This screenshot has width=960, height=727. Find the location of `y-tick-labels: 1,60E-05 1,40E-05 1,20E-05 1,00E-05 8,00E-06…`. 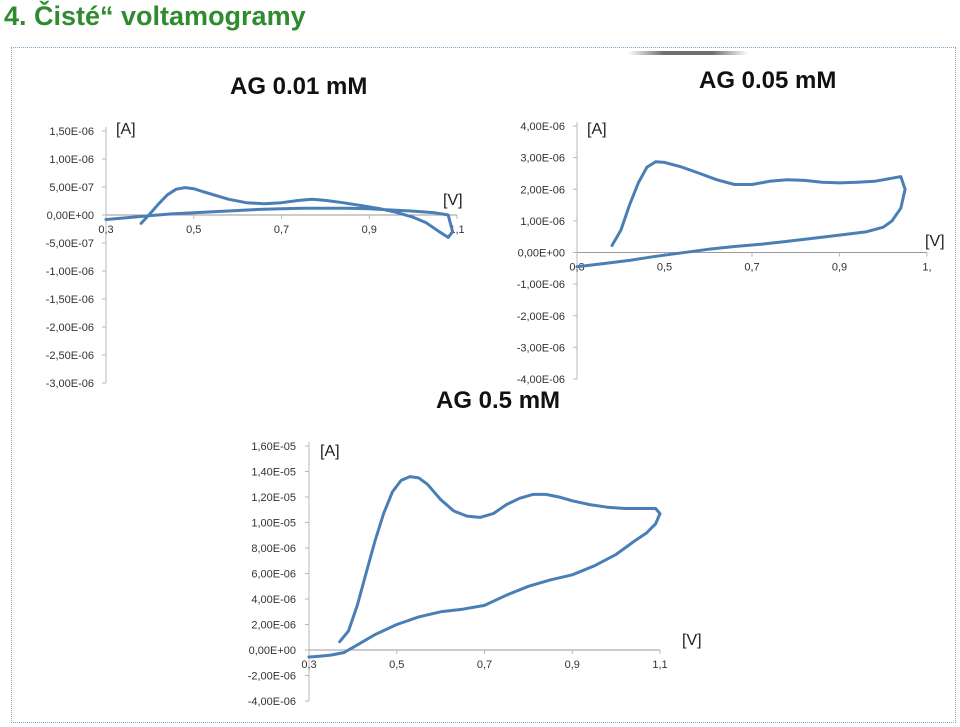

y-tick-labels: 1,60E-05 1,40E-05 1,20E-05 1,00E-05 8,00E-06… is located at coordinates (272, 574).